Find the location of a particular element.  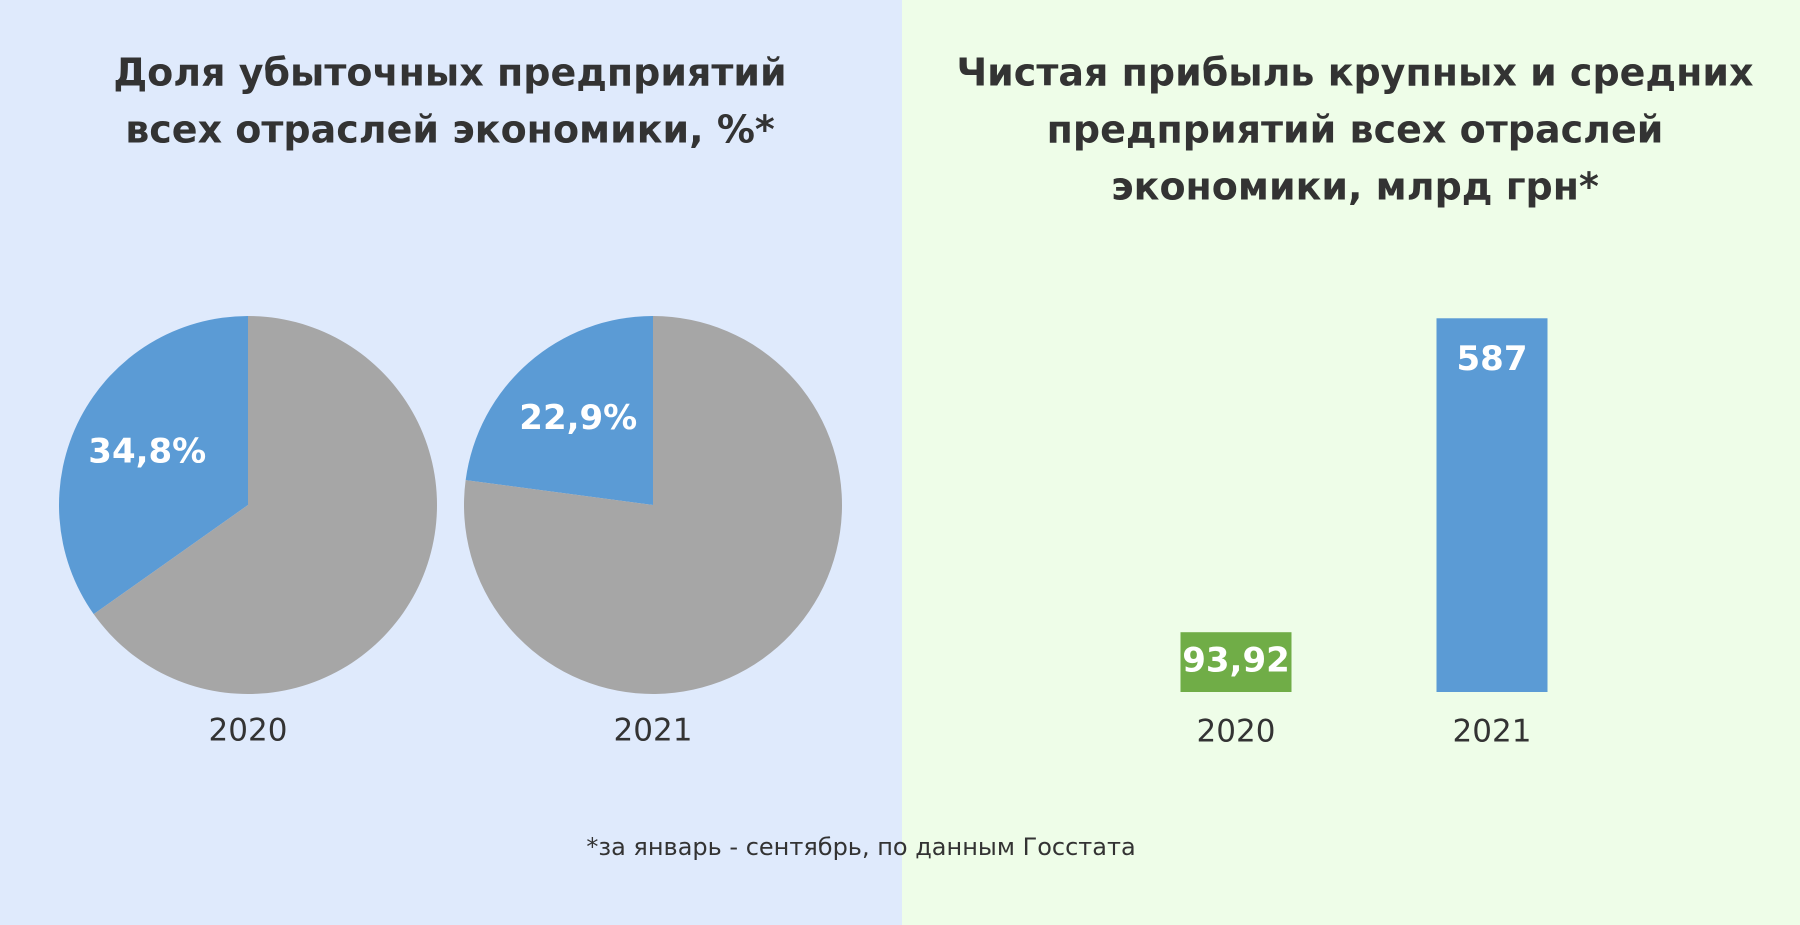

value-label: 93,92 is located at coordinates (1236, 661).